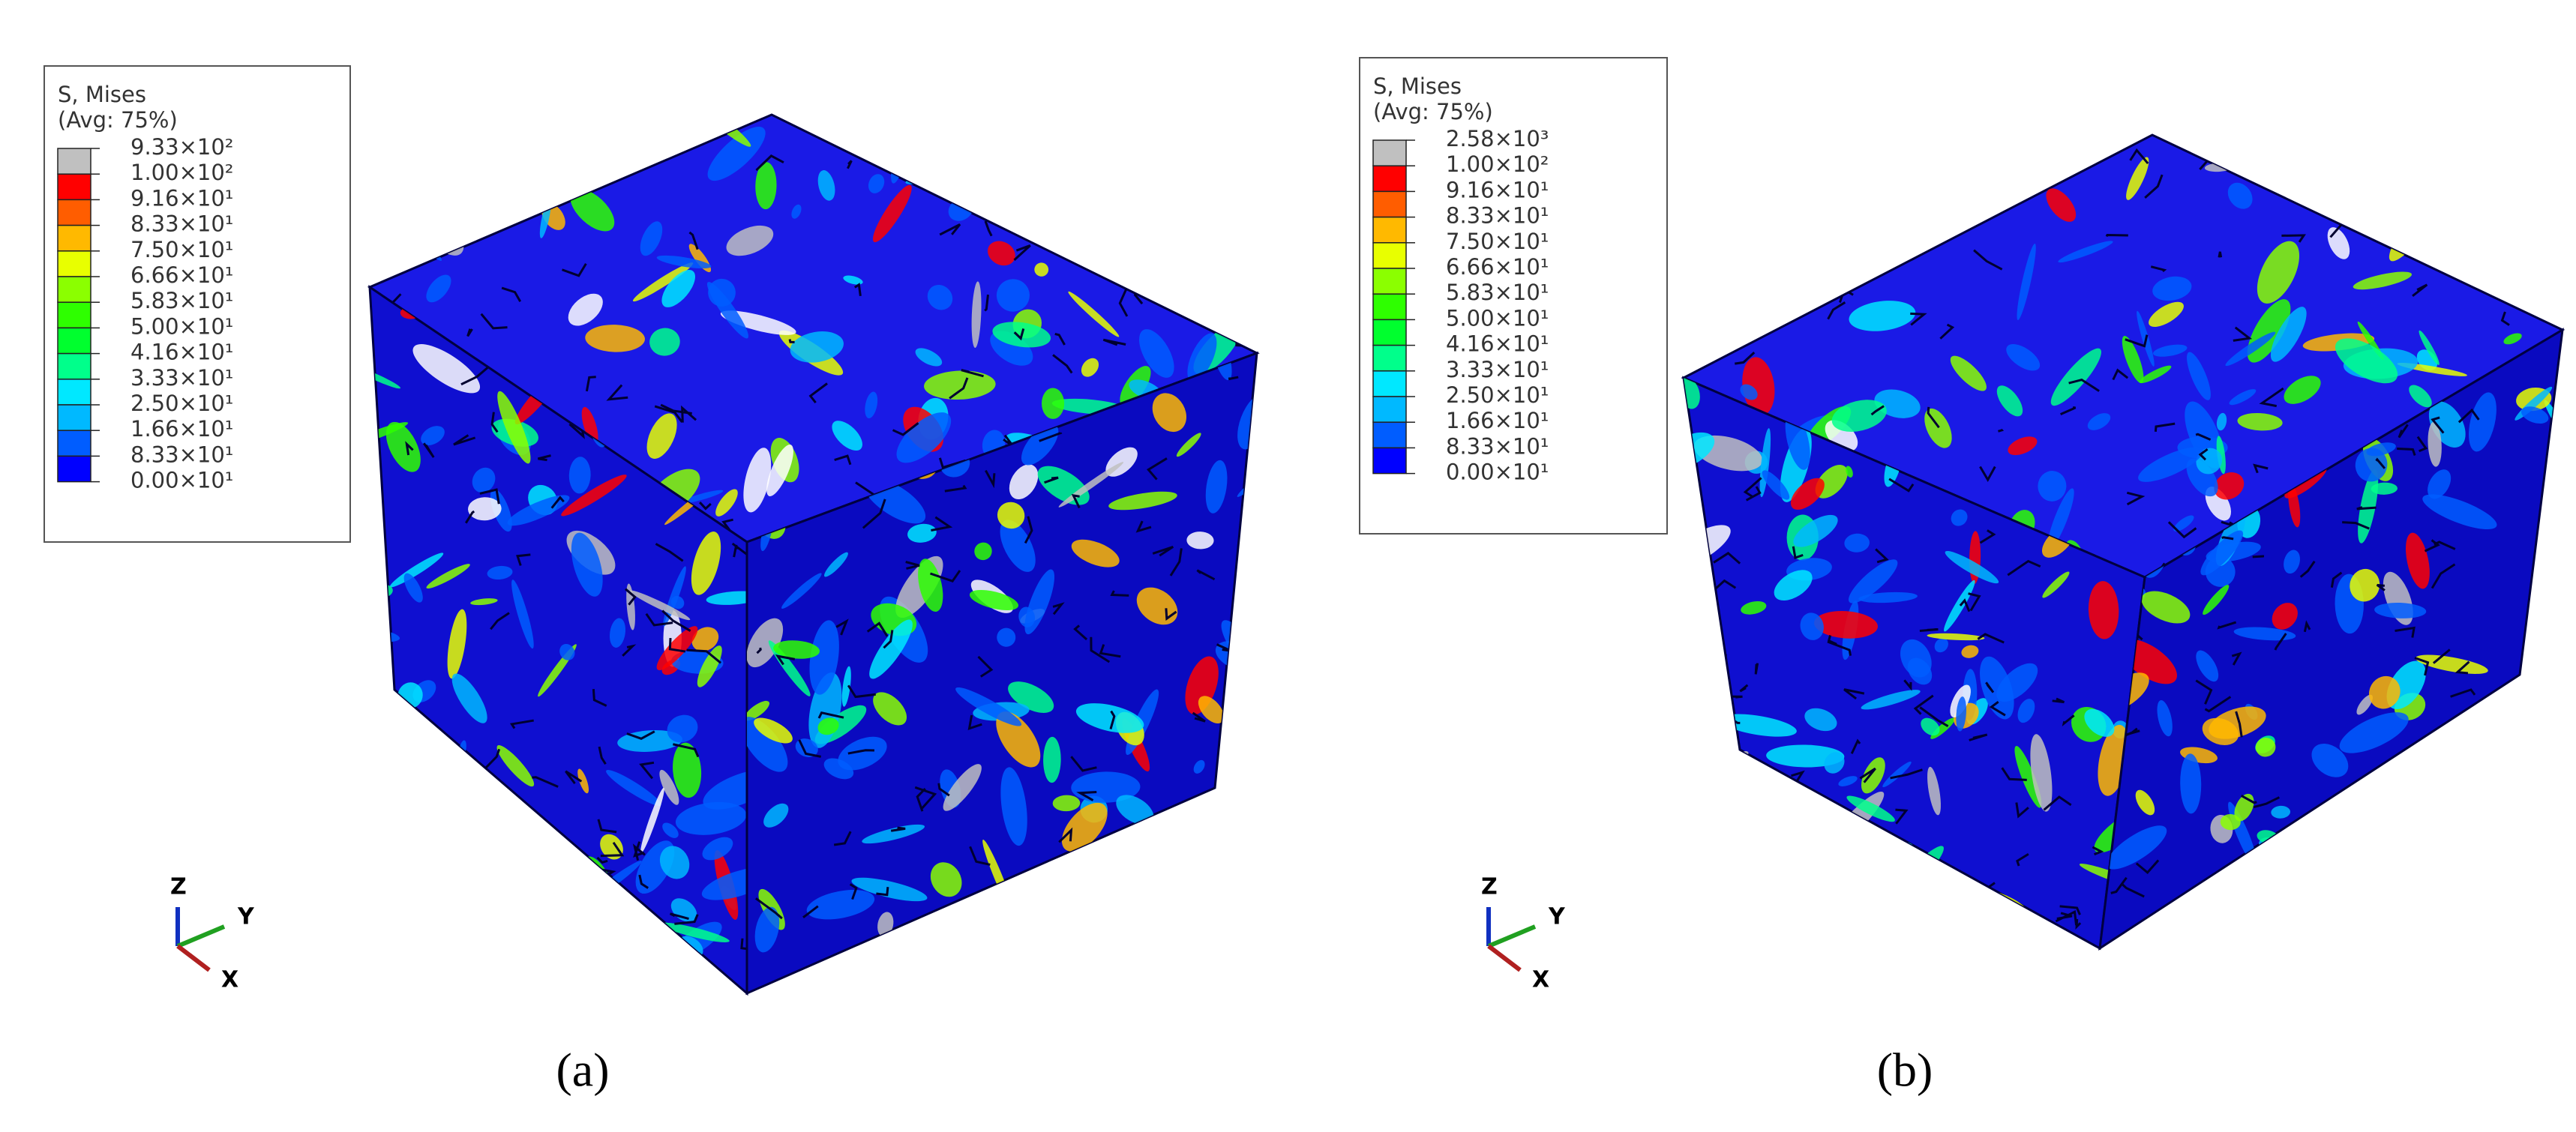  Describe the element at coordinates (1557, 917) in the screenshot. I see `triad-label: Y` at that location.